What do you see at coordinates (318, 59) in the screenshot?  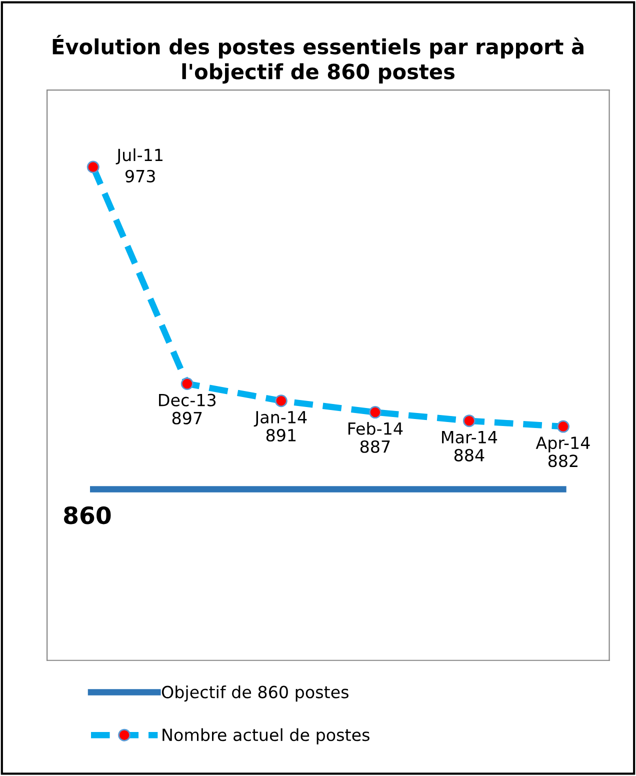 I see `chart-title: Évolution des postes essentiels par rapport à l'objectif de 860 postes` at bounding box center [318, 59].